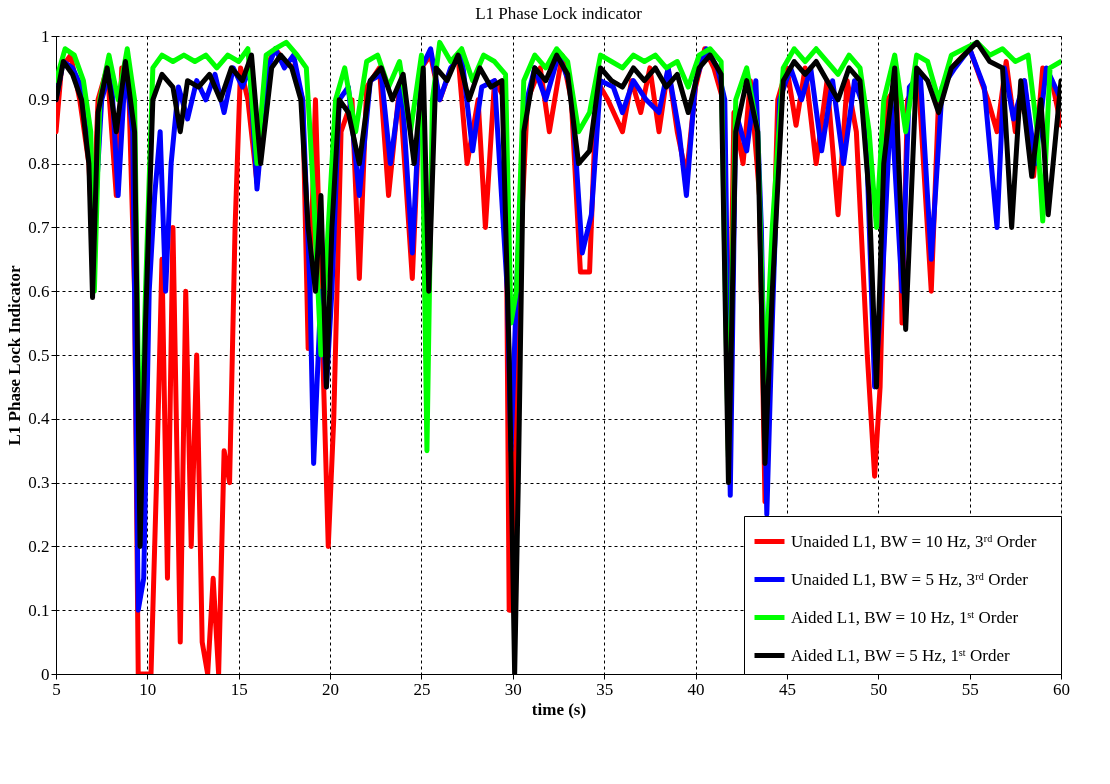  Describe the element at coordinates (879, 689) in the screenshot. I see `x-tick-label: 50` at that location.